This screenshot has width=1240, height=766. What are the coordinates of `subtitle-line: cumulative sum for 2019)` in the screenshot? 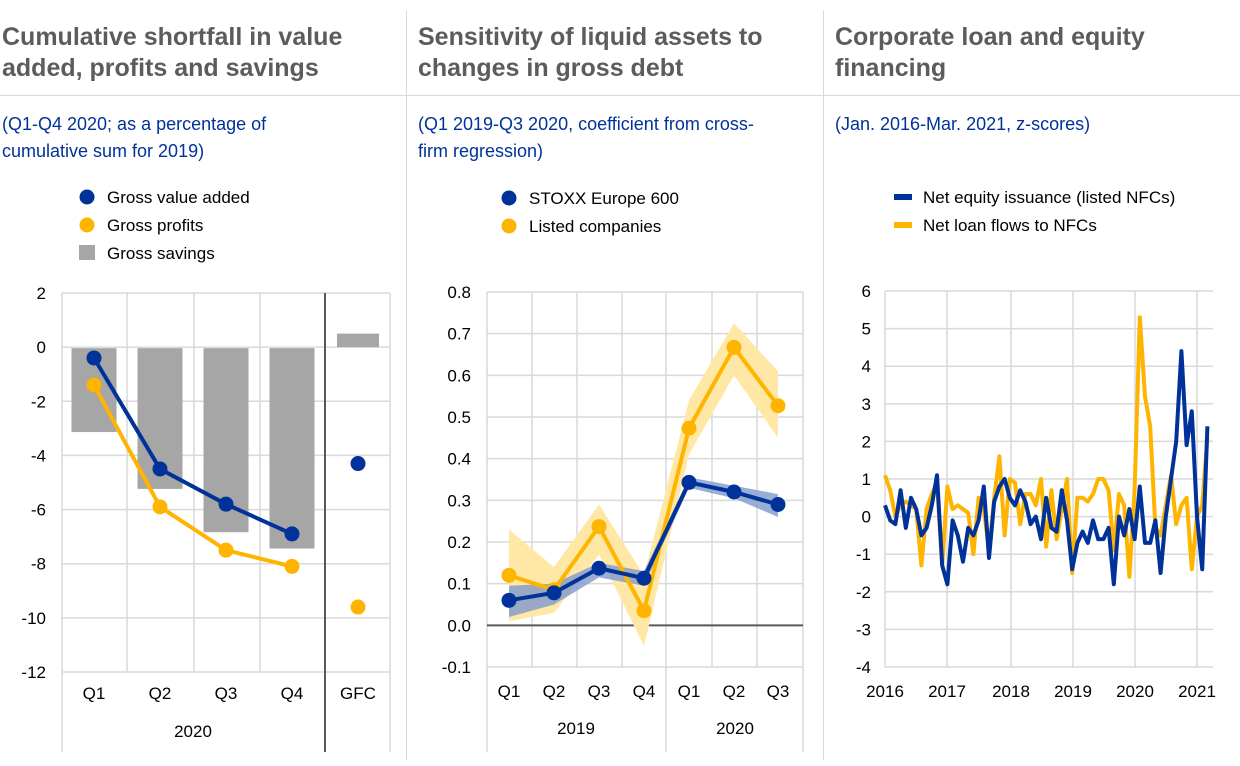 It's located at (103, 151).